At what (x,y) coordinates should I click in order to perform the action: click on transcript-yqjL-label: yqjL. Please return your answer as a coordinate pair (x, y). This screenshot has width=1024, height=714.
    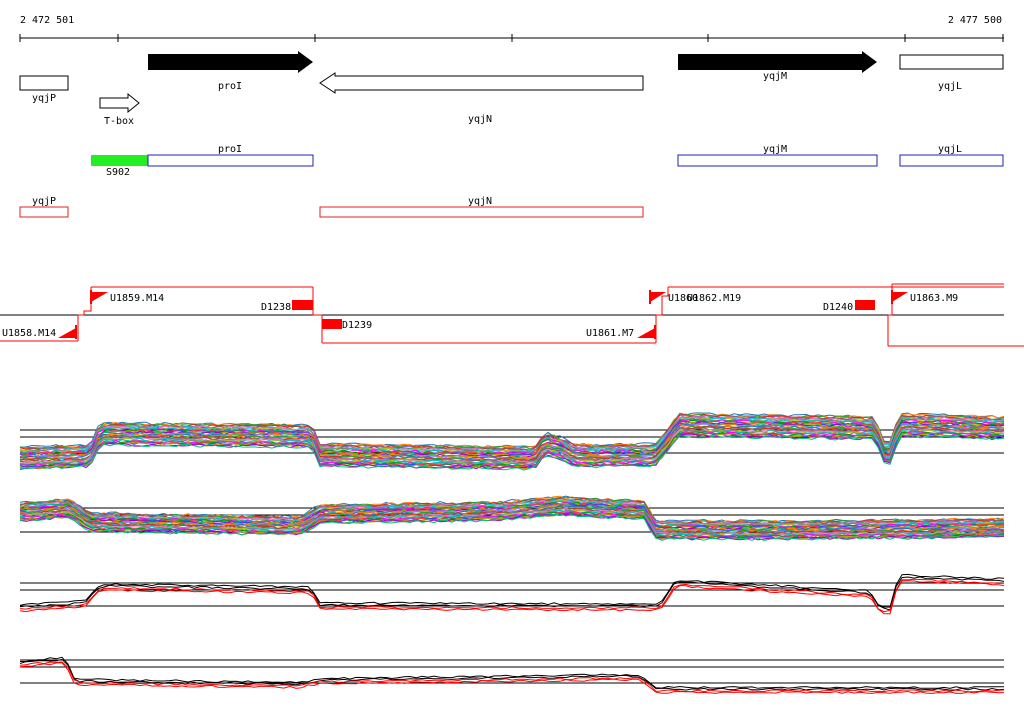
    Looking at the image, I should click on (950, 149).